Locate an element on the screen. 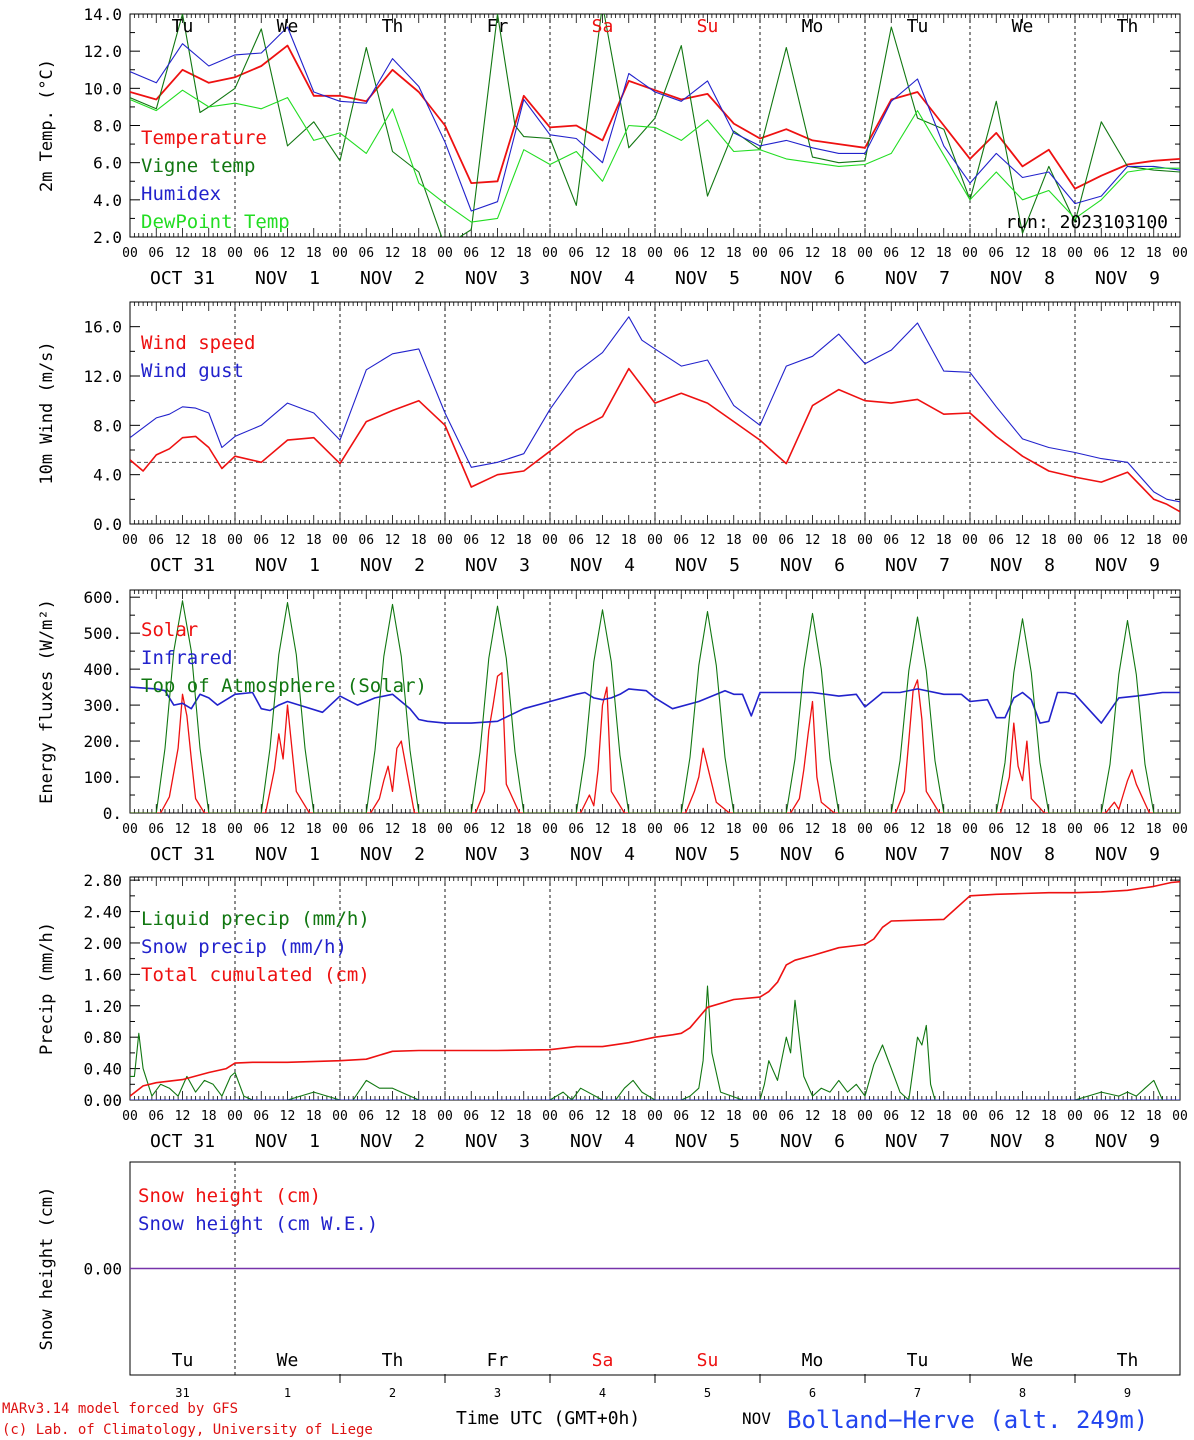 Image resolution: width=1194 pixels, height=1440 pixels. y-tick-label: 4.0 is located at coordinates (107, 200).